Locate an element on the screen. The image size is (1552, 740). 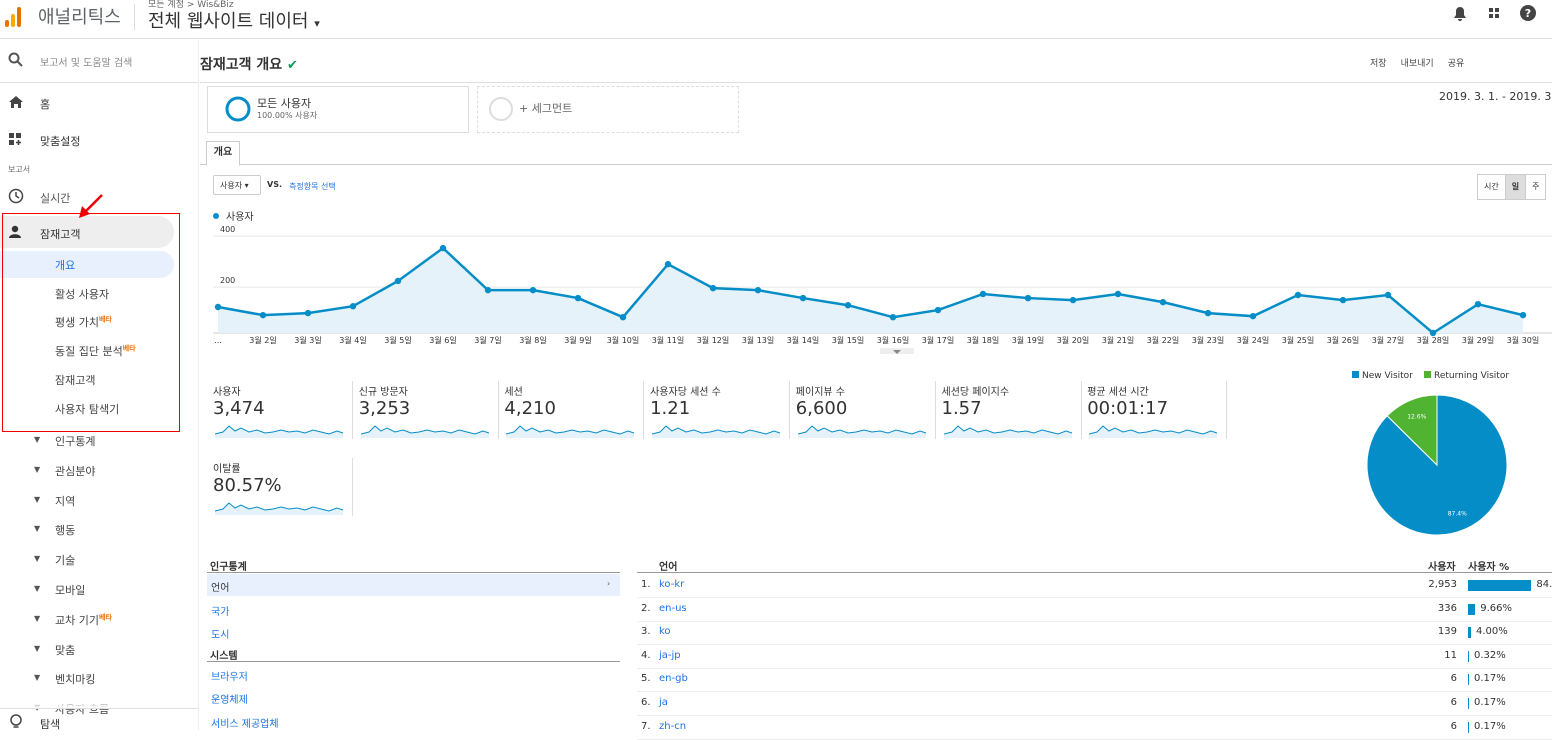
audience-icon is located at coordinates (15, 231).